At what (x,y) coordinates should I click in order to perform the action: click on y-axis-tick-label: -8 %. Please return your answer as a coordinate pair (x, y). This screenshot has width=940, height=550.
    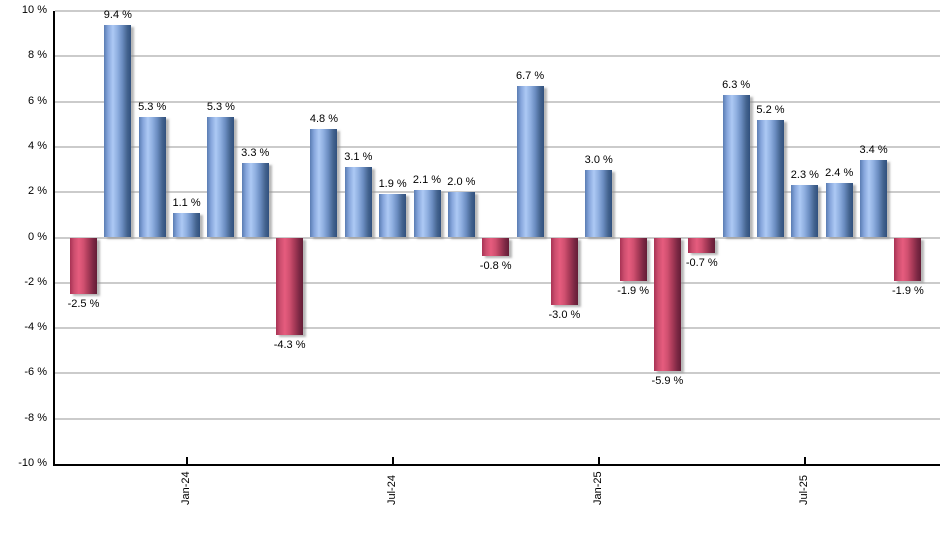
    Looking at the image, I should click on (35, 417).